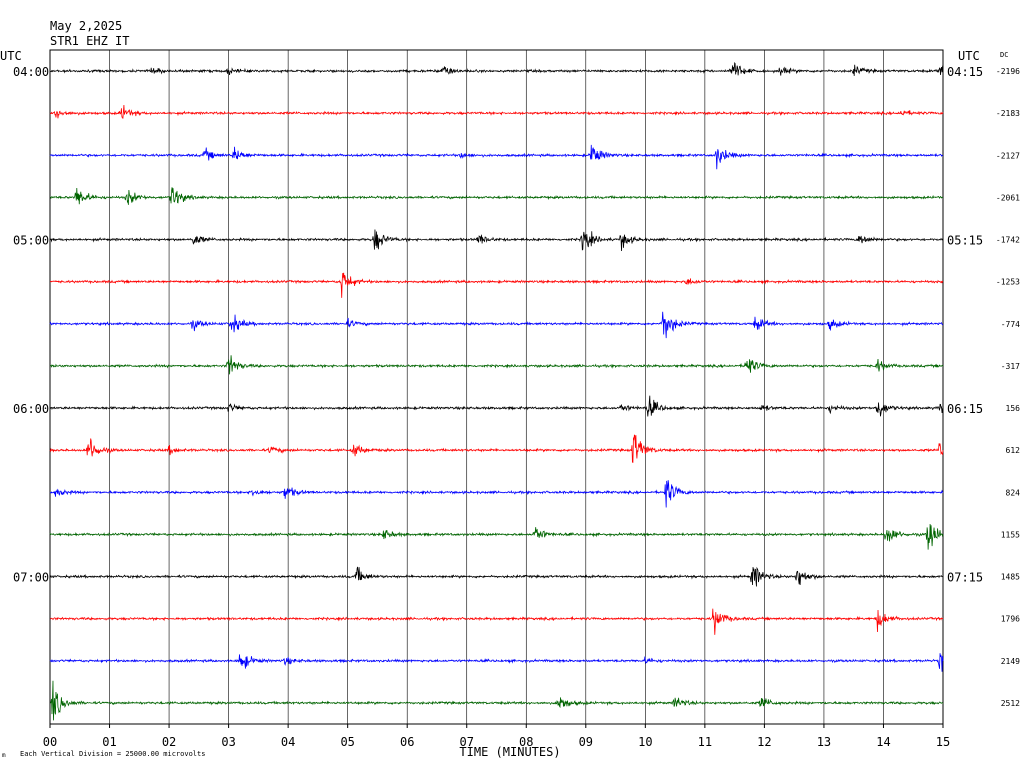 The height and width of the screenshot is (768, 1024). Describe the element at coordinates (1008, 155) in the screenshot. I see `dc-offset-label: -2127` at that location.